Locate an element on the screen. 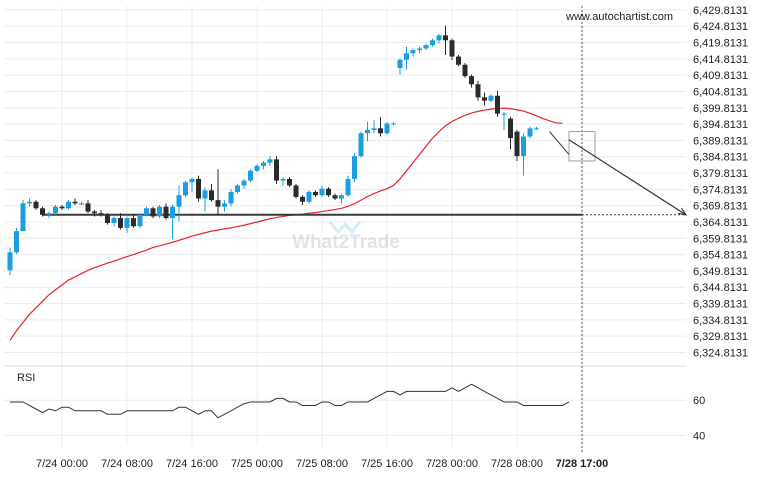  time-tick-label: 7/24 08:00 is located at coordinates (127, 464).